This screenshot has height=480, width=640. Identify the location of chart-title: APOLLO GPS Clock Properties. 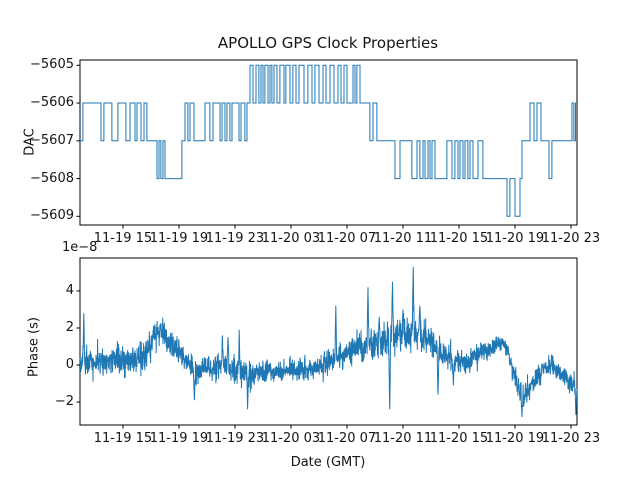
(328, 43).